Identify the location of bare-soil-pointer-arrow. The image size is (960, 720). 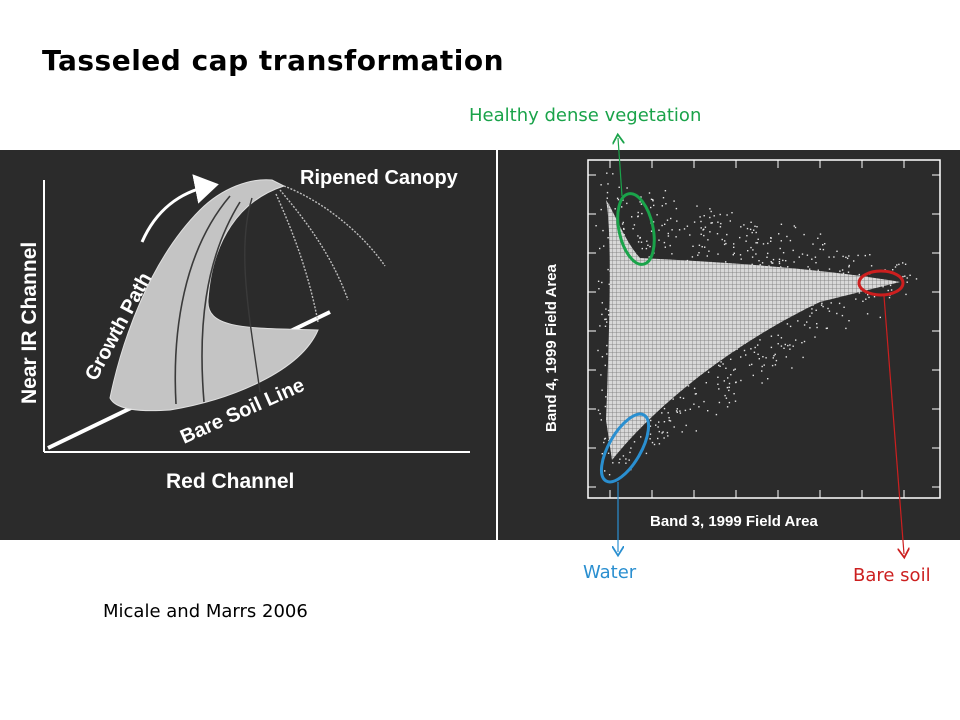
(893, 424).